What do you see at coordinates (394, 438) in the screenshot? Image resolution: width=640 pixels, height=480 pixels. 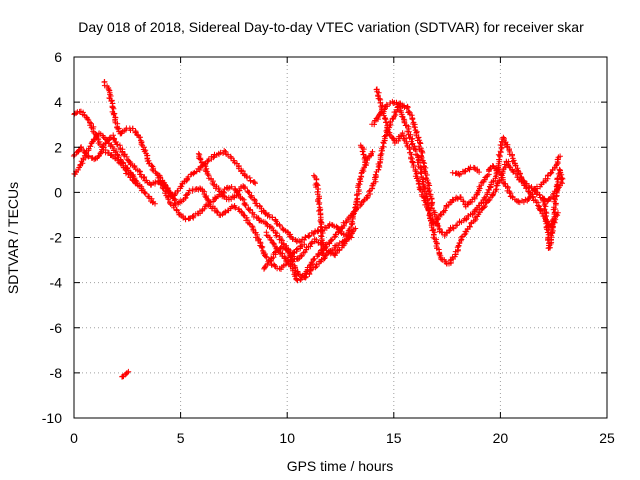 I see `x-tick-label: 15` at bounding box center [394, 438].